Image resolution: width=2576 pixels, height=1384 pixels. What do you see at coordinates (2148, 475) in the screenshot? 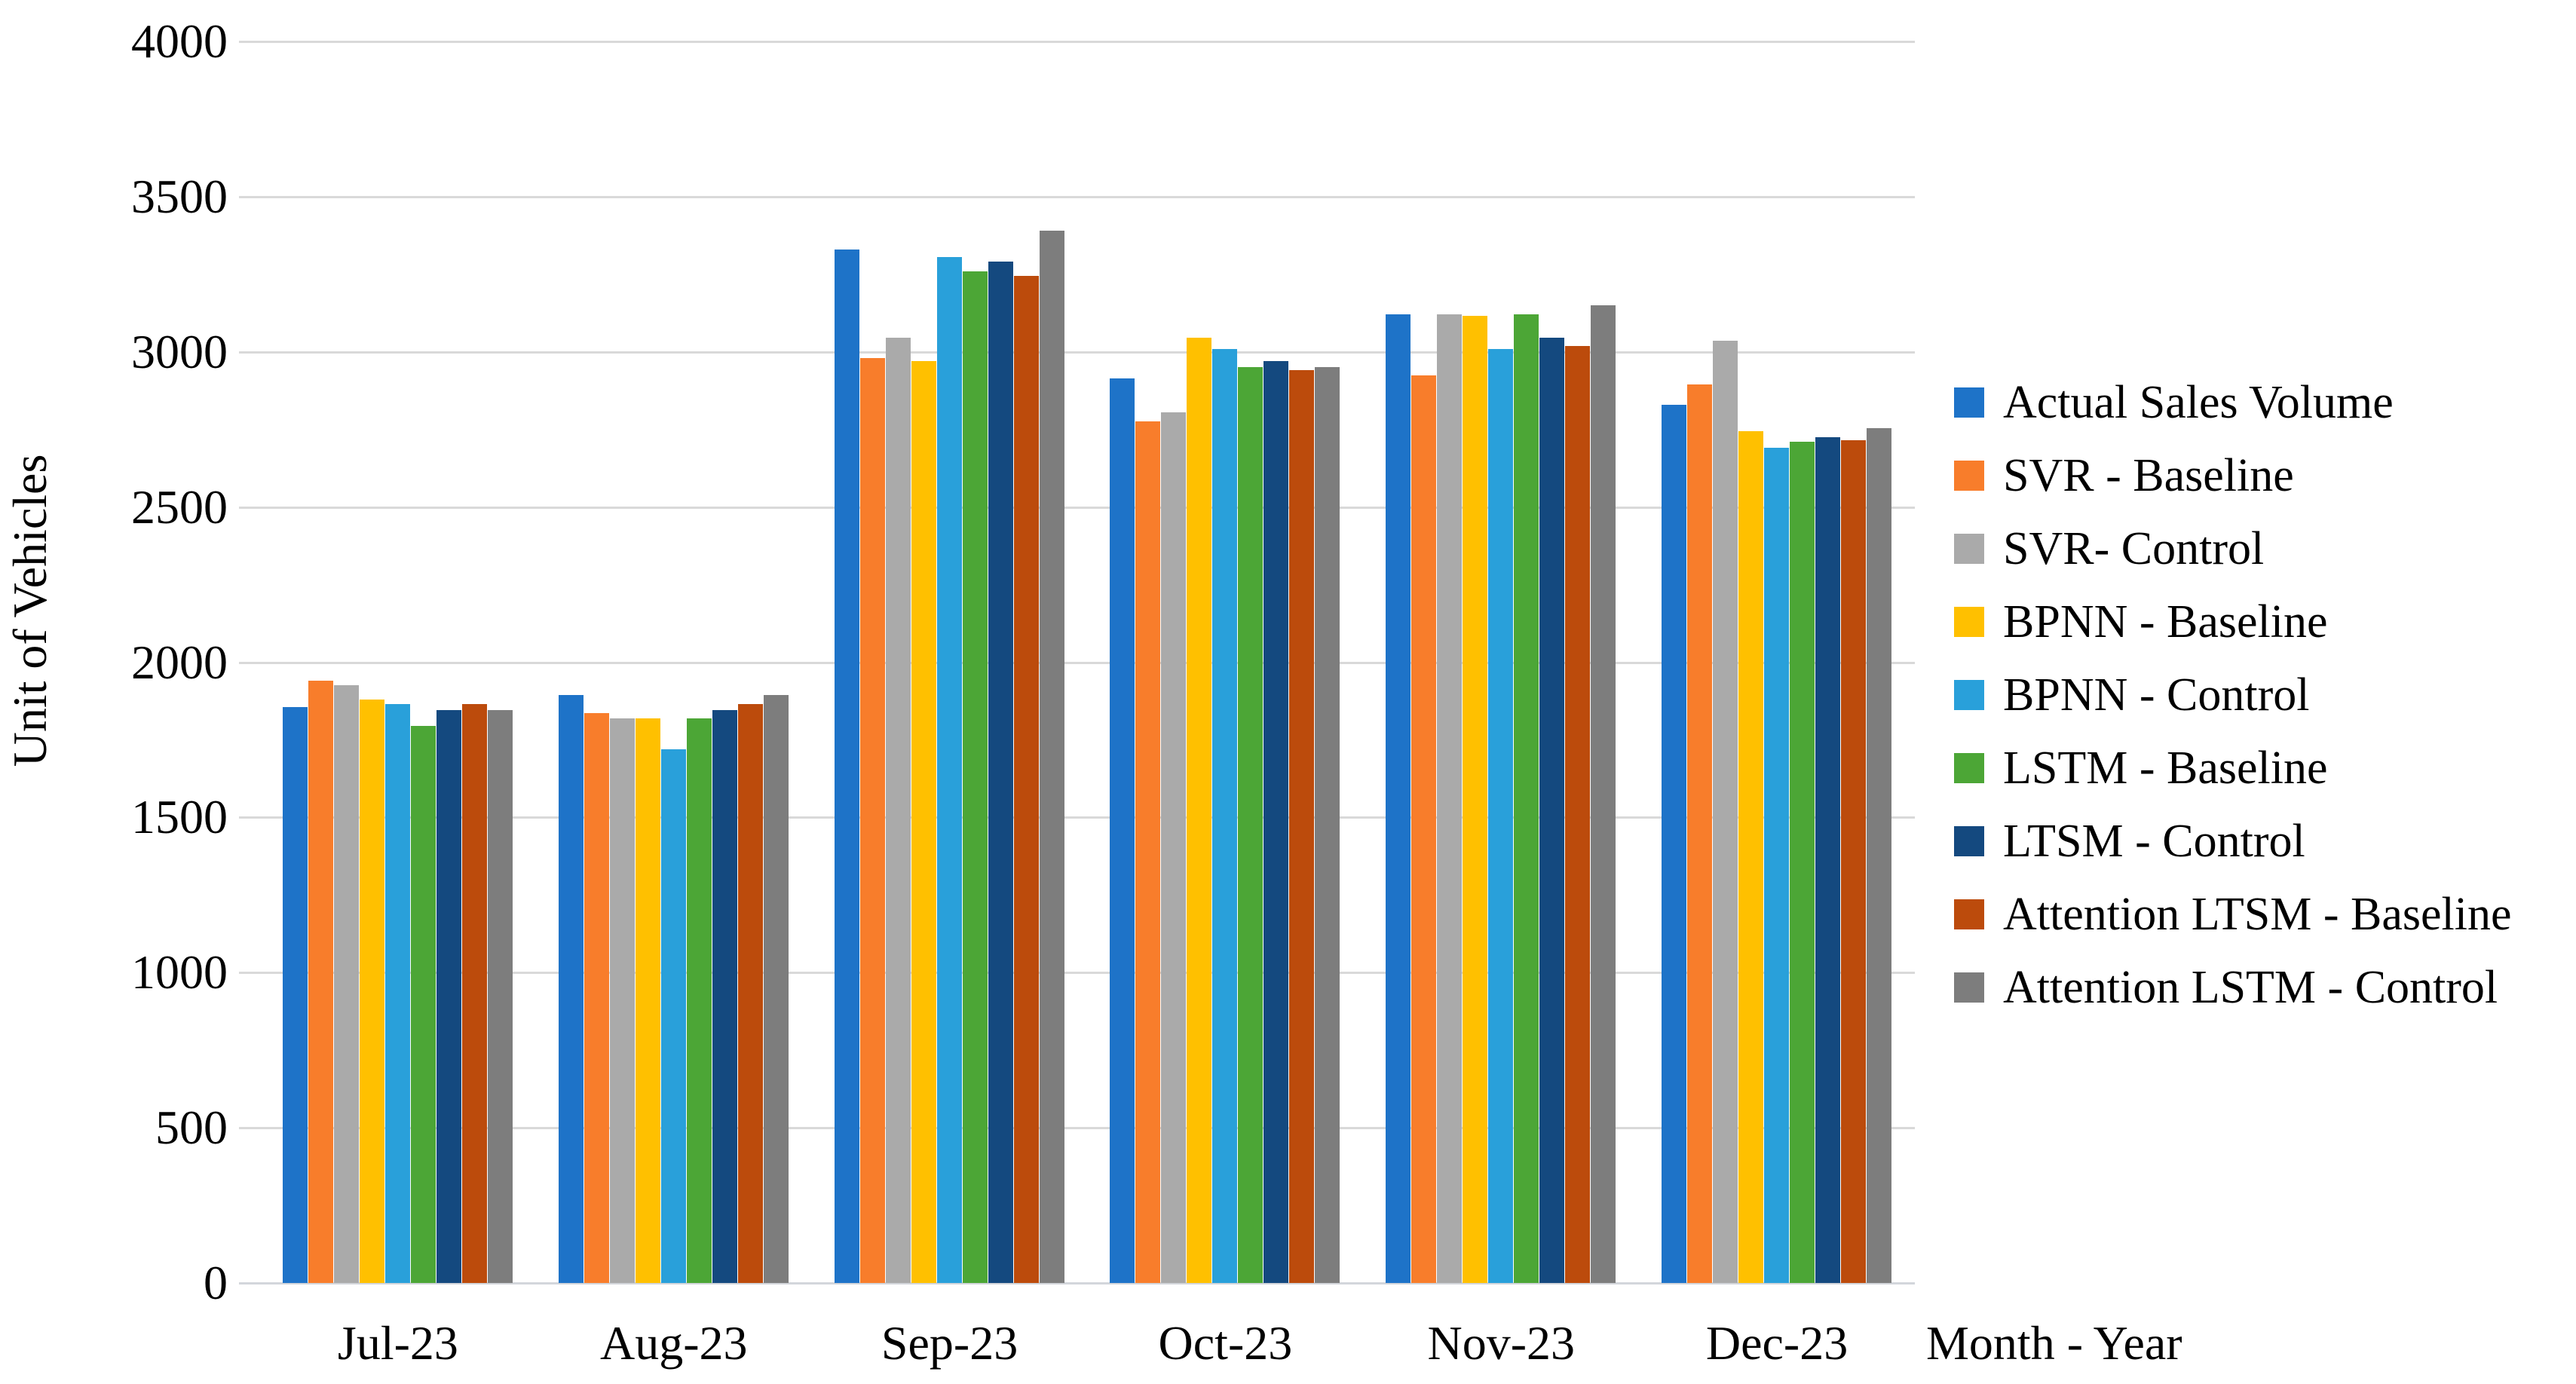
I see `legend-label: SVR - Baseline` at bounding box center [2148, 475].